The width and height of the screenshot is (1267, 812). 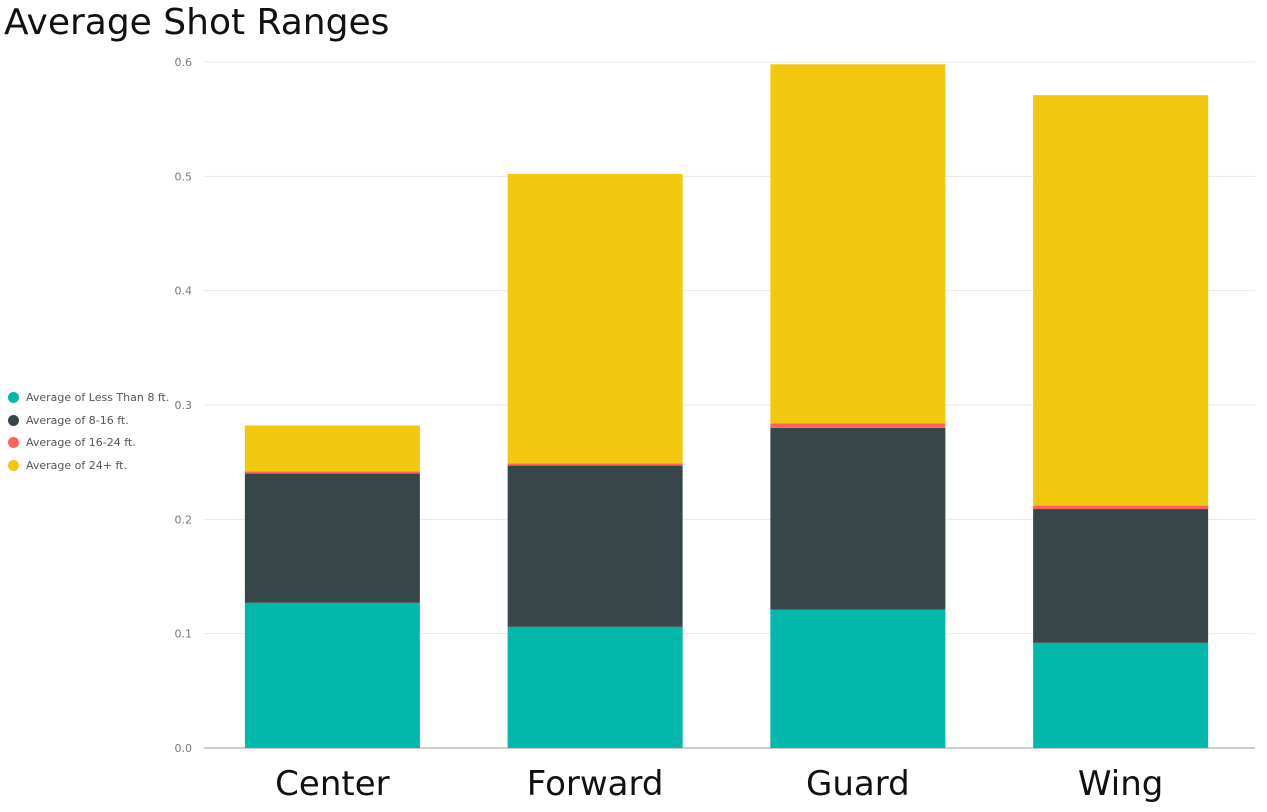 What do you see at coordinates (184, 405) in the screenshot?
I see `y-tick-label: 0.3` at bounding box center [184, 405].